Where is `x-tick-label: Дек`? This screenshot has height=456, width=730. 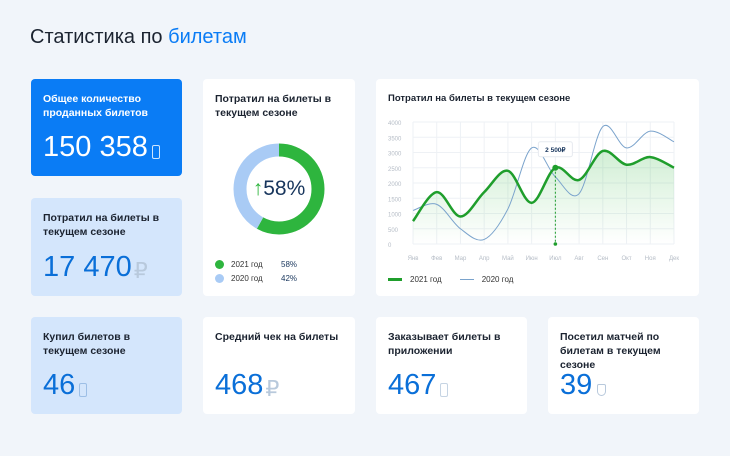
x-tick-label: Дек is located at coordinates (674, 259).